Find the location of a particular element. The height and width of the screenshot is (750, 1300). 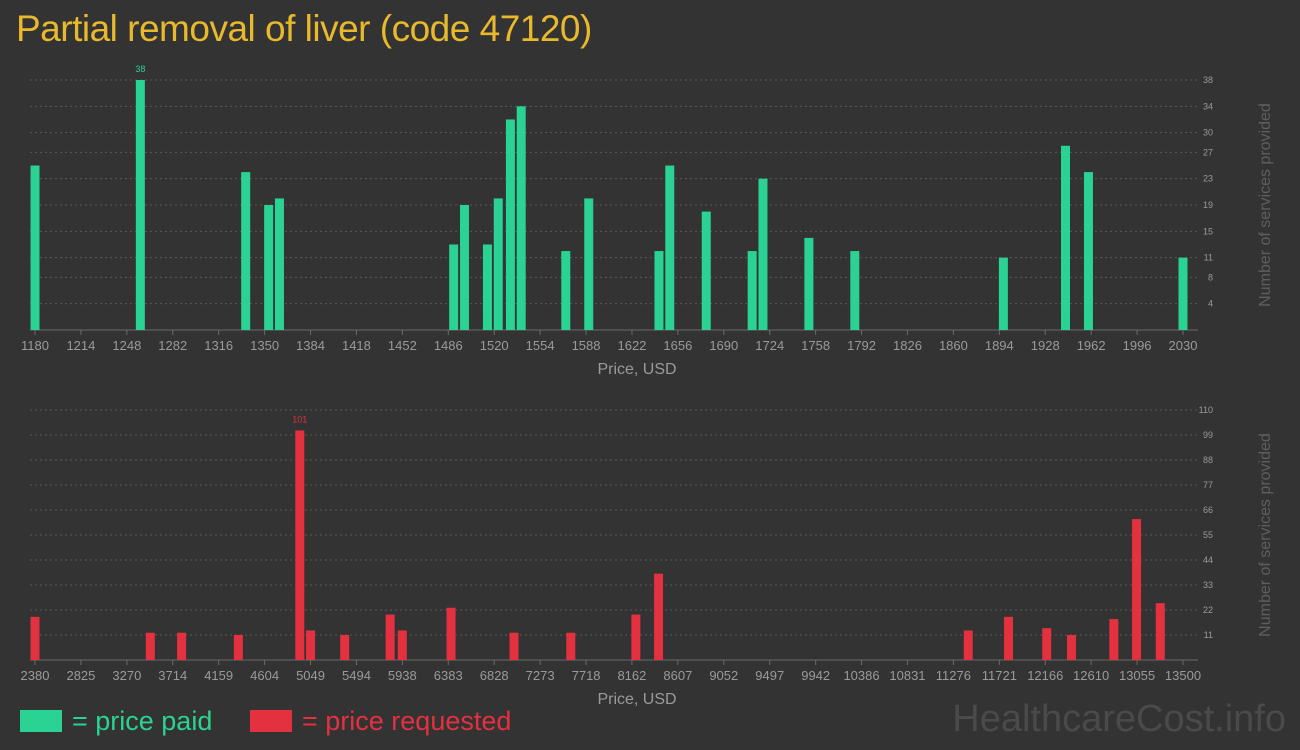

x-tick-label: 11276 is located at coordinates (953, 675).